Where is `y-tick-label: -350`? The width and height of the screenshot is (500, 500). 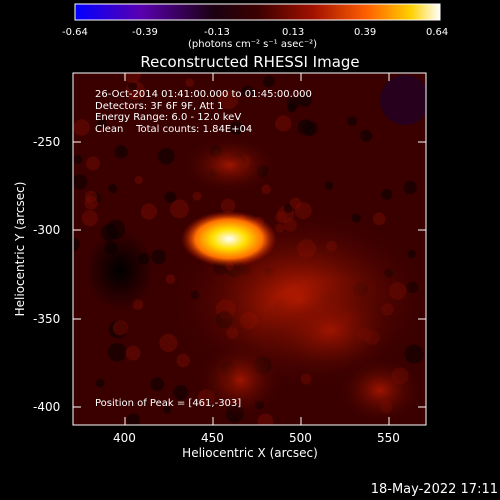 y-tick-label: -350 is located at coordinates (47, 319).